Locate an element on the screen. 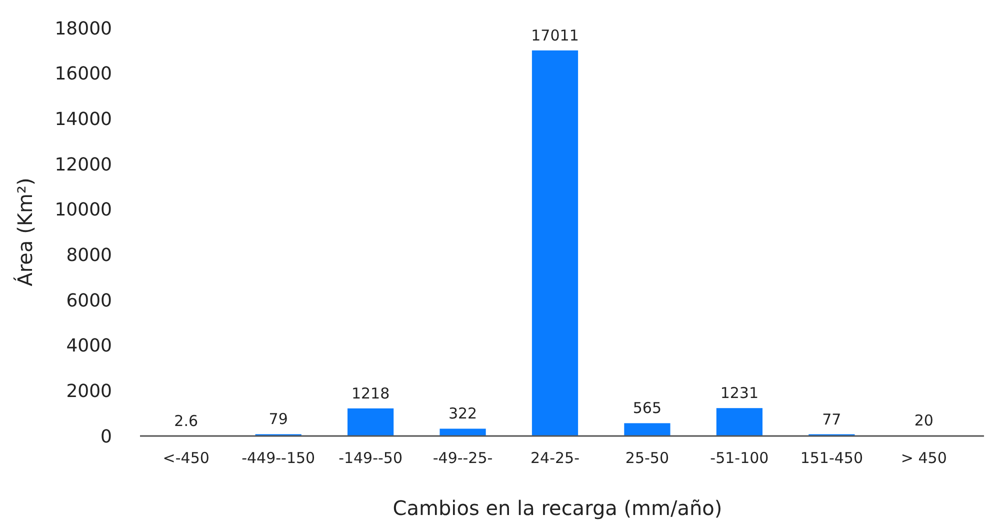 The image size is (985, 525). data-label: 79 is located at coordinates (278, 419).